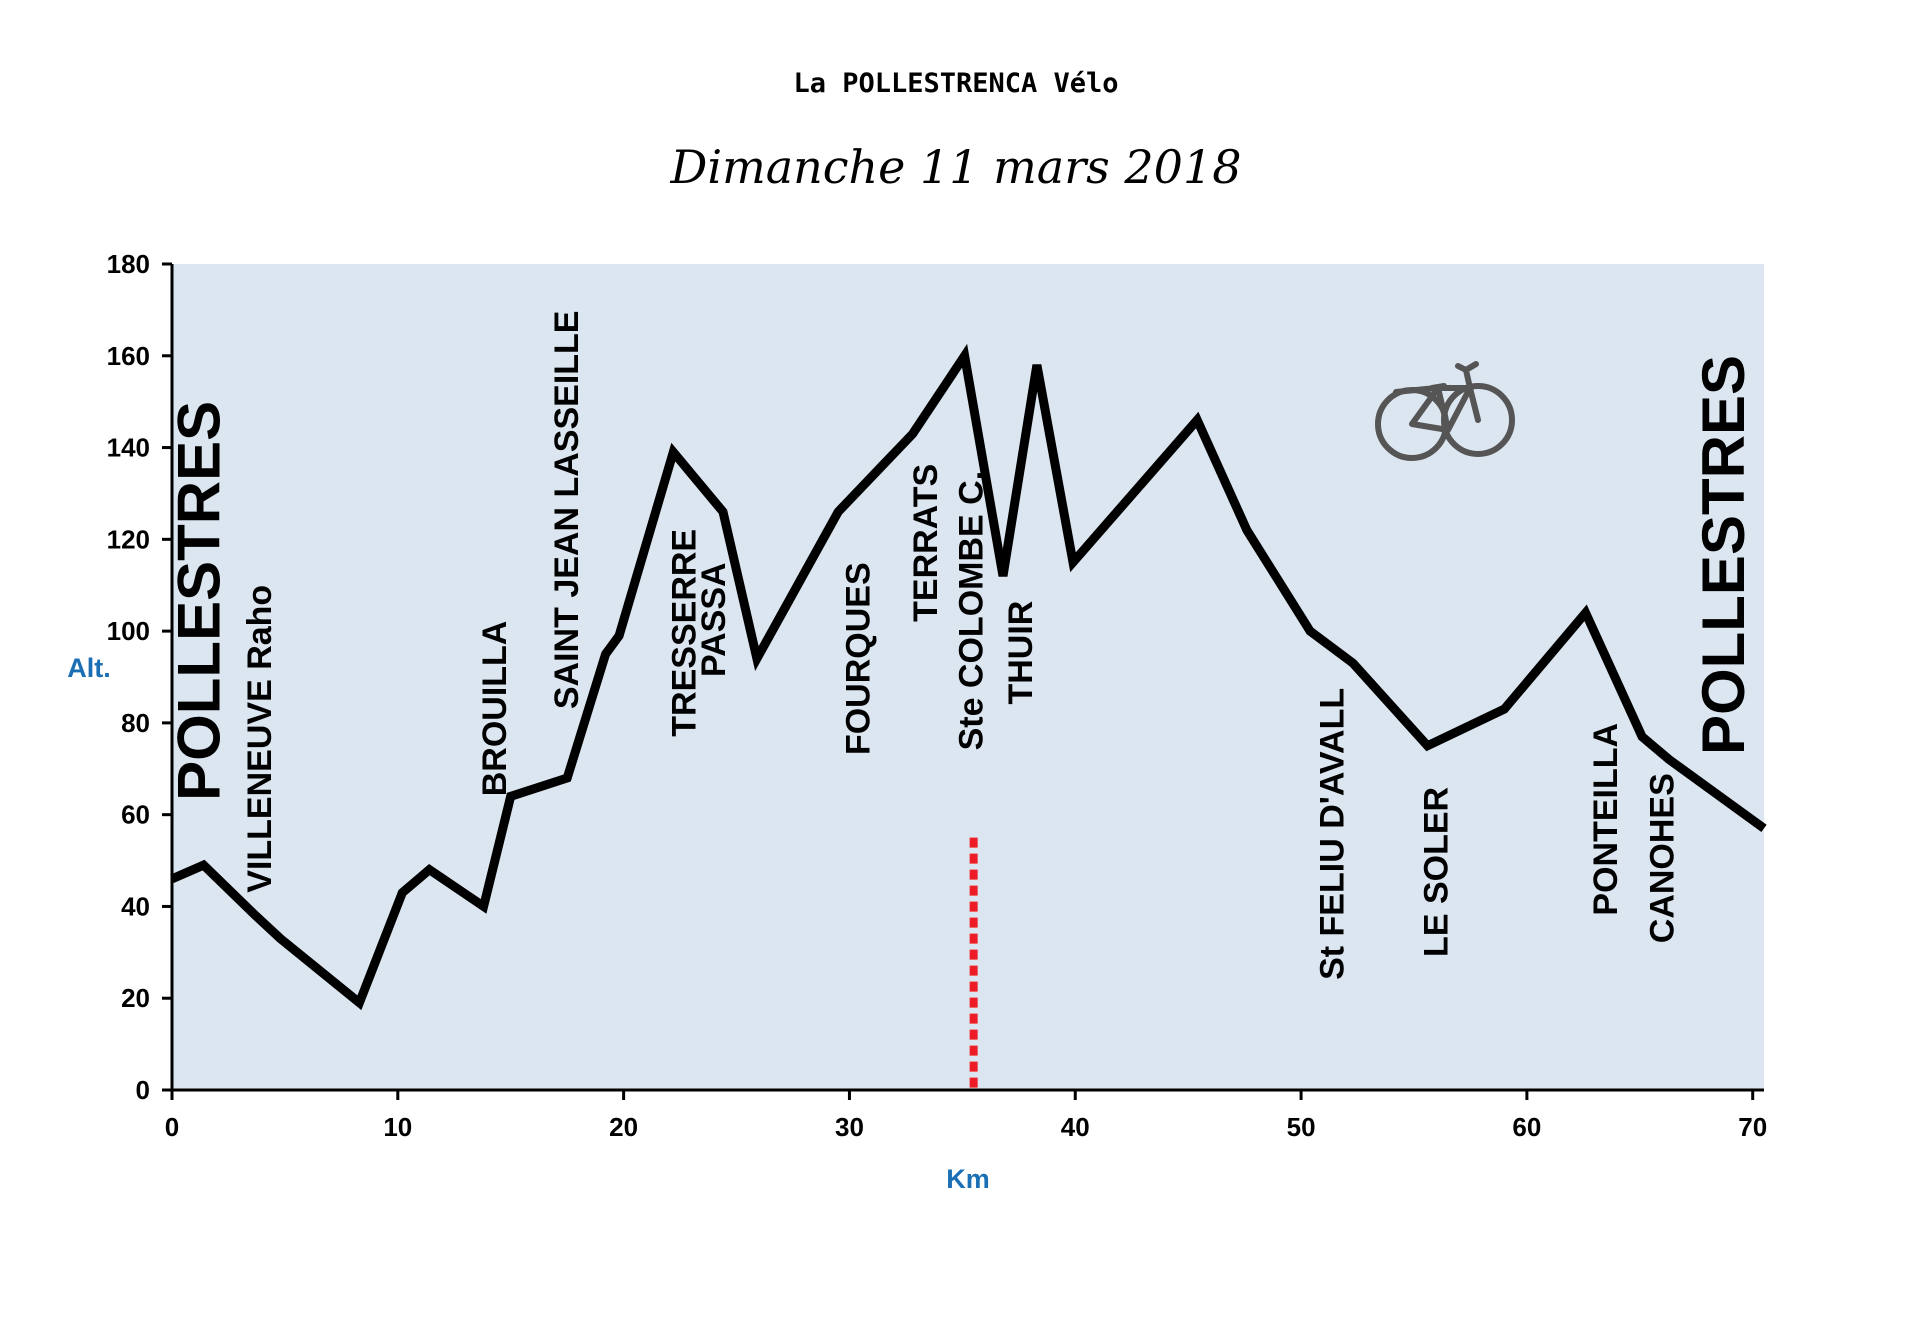 This screenshot has width=1912, height=1340. I want to click on x-tick-label: 30, so click(849, 1127).